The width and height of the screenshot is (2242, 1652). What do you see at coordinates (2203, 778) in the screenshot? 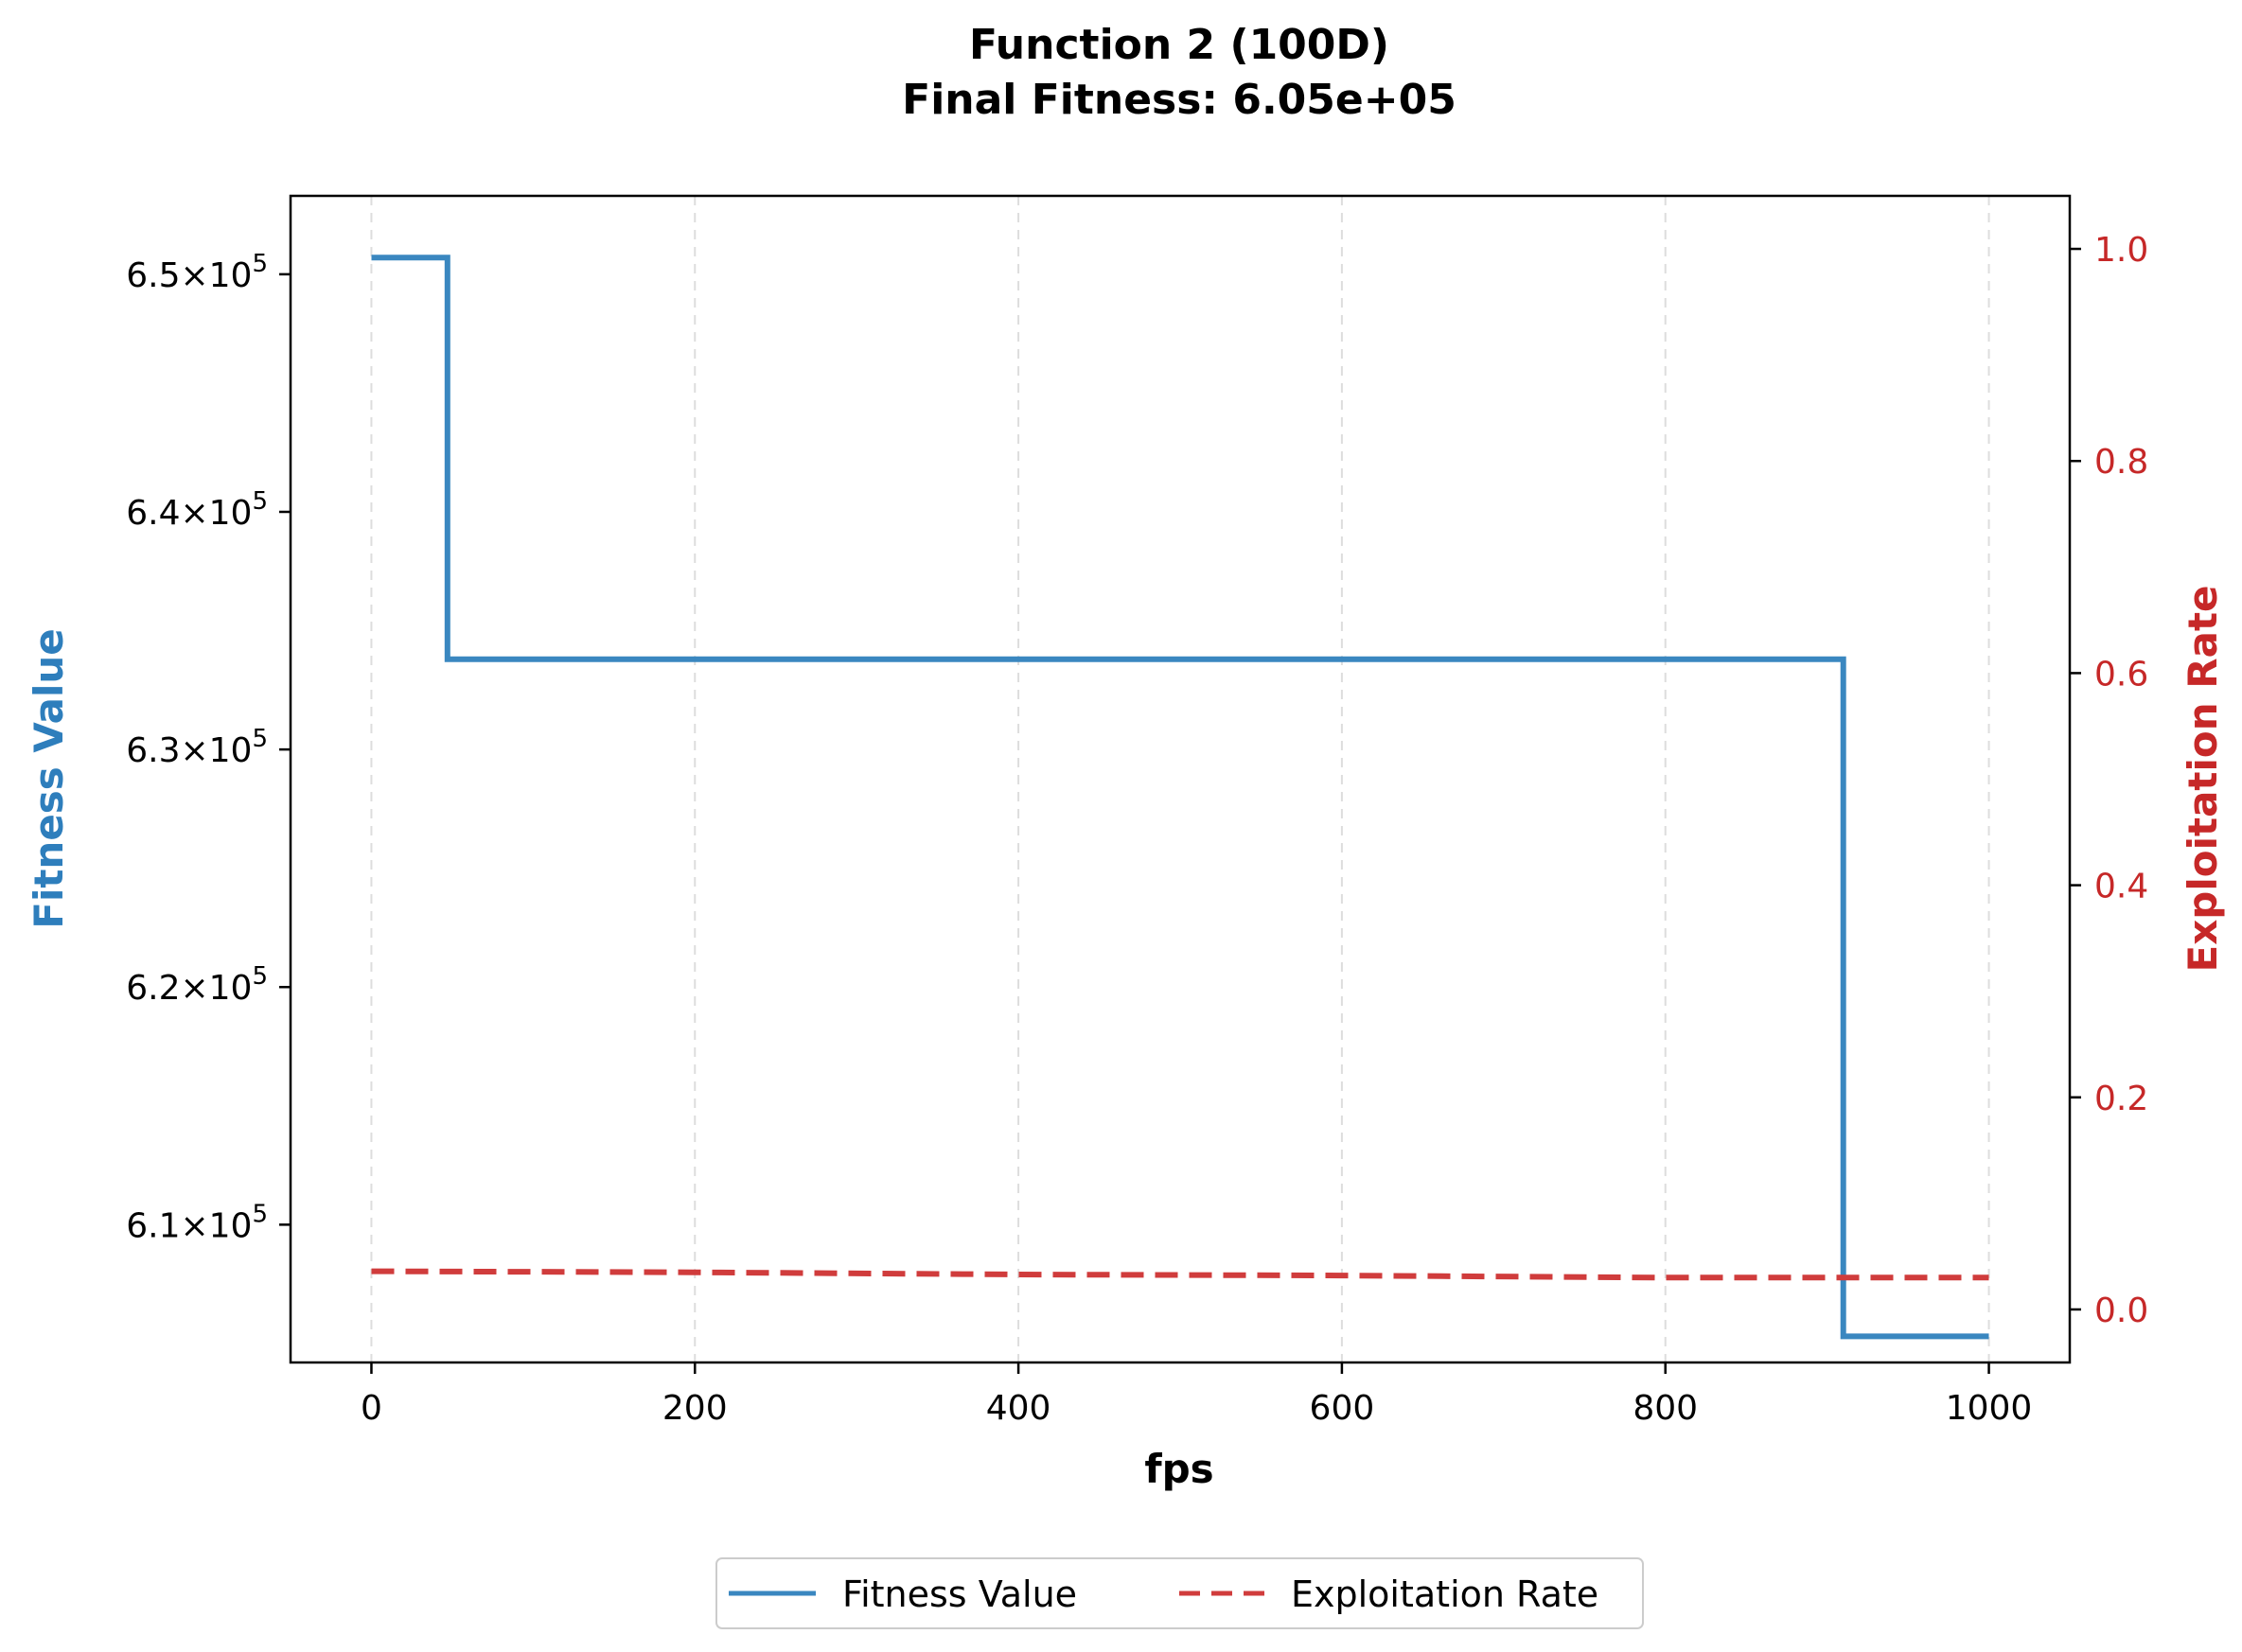
I see `y-axis-right-label: Exploitation Rate` at bounding box center [2203, 778].